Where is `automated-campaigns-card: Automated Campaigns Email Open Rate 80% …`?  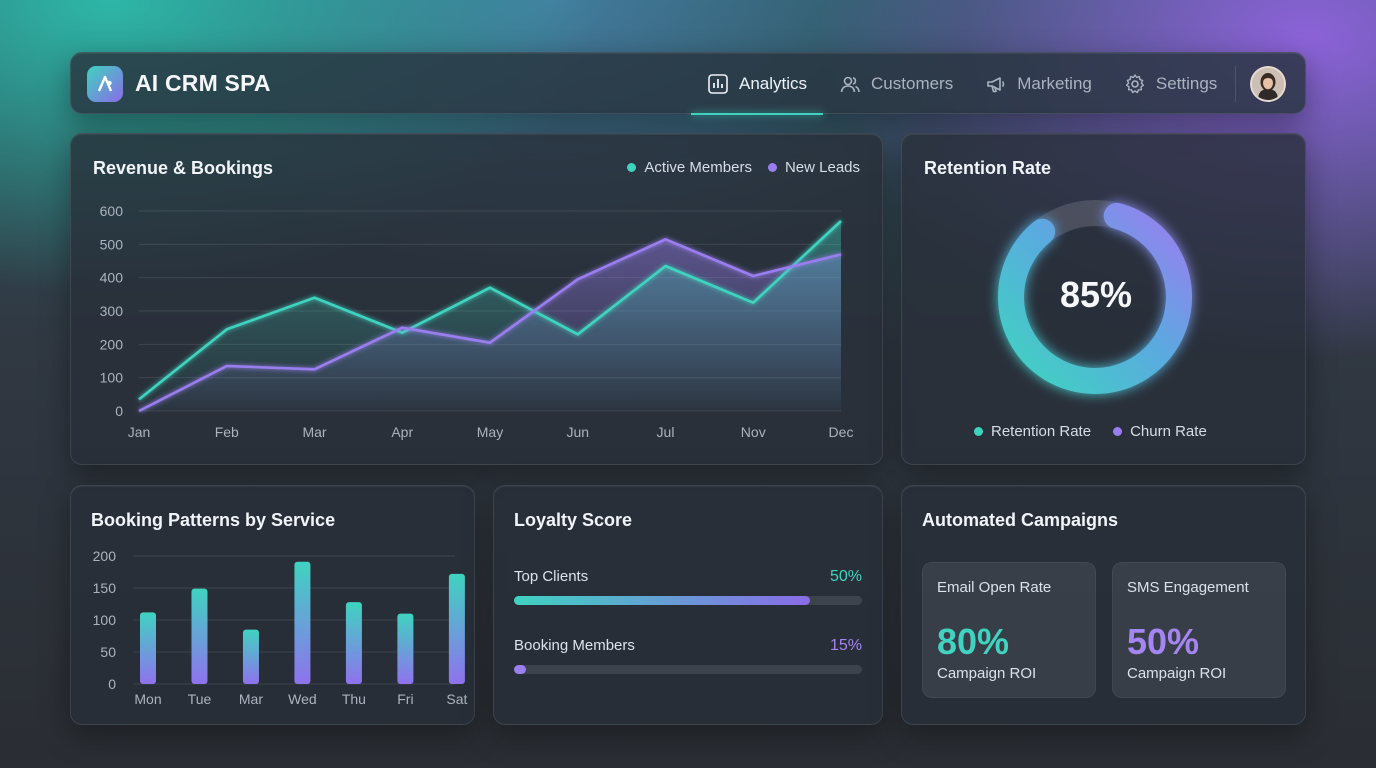
automated-campaigns-card: Automated Campaigns Email Open Rate 80% … is located at coordinates (1103, 605).